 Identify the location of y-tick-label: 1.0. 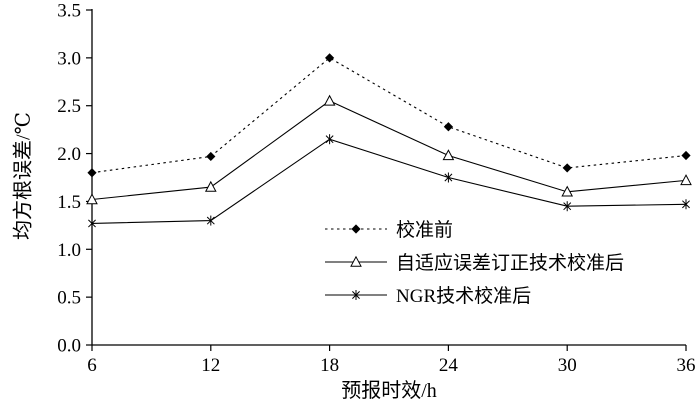
(69, 250).